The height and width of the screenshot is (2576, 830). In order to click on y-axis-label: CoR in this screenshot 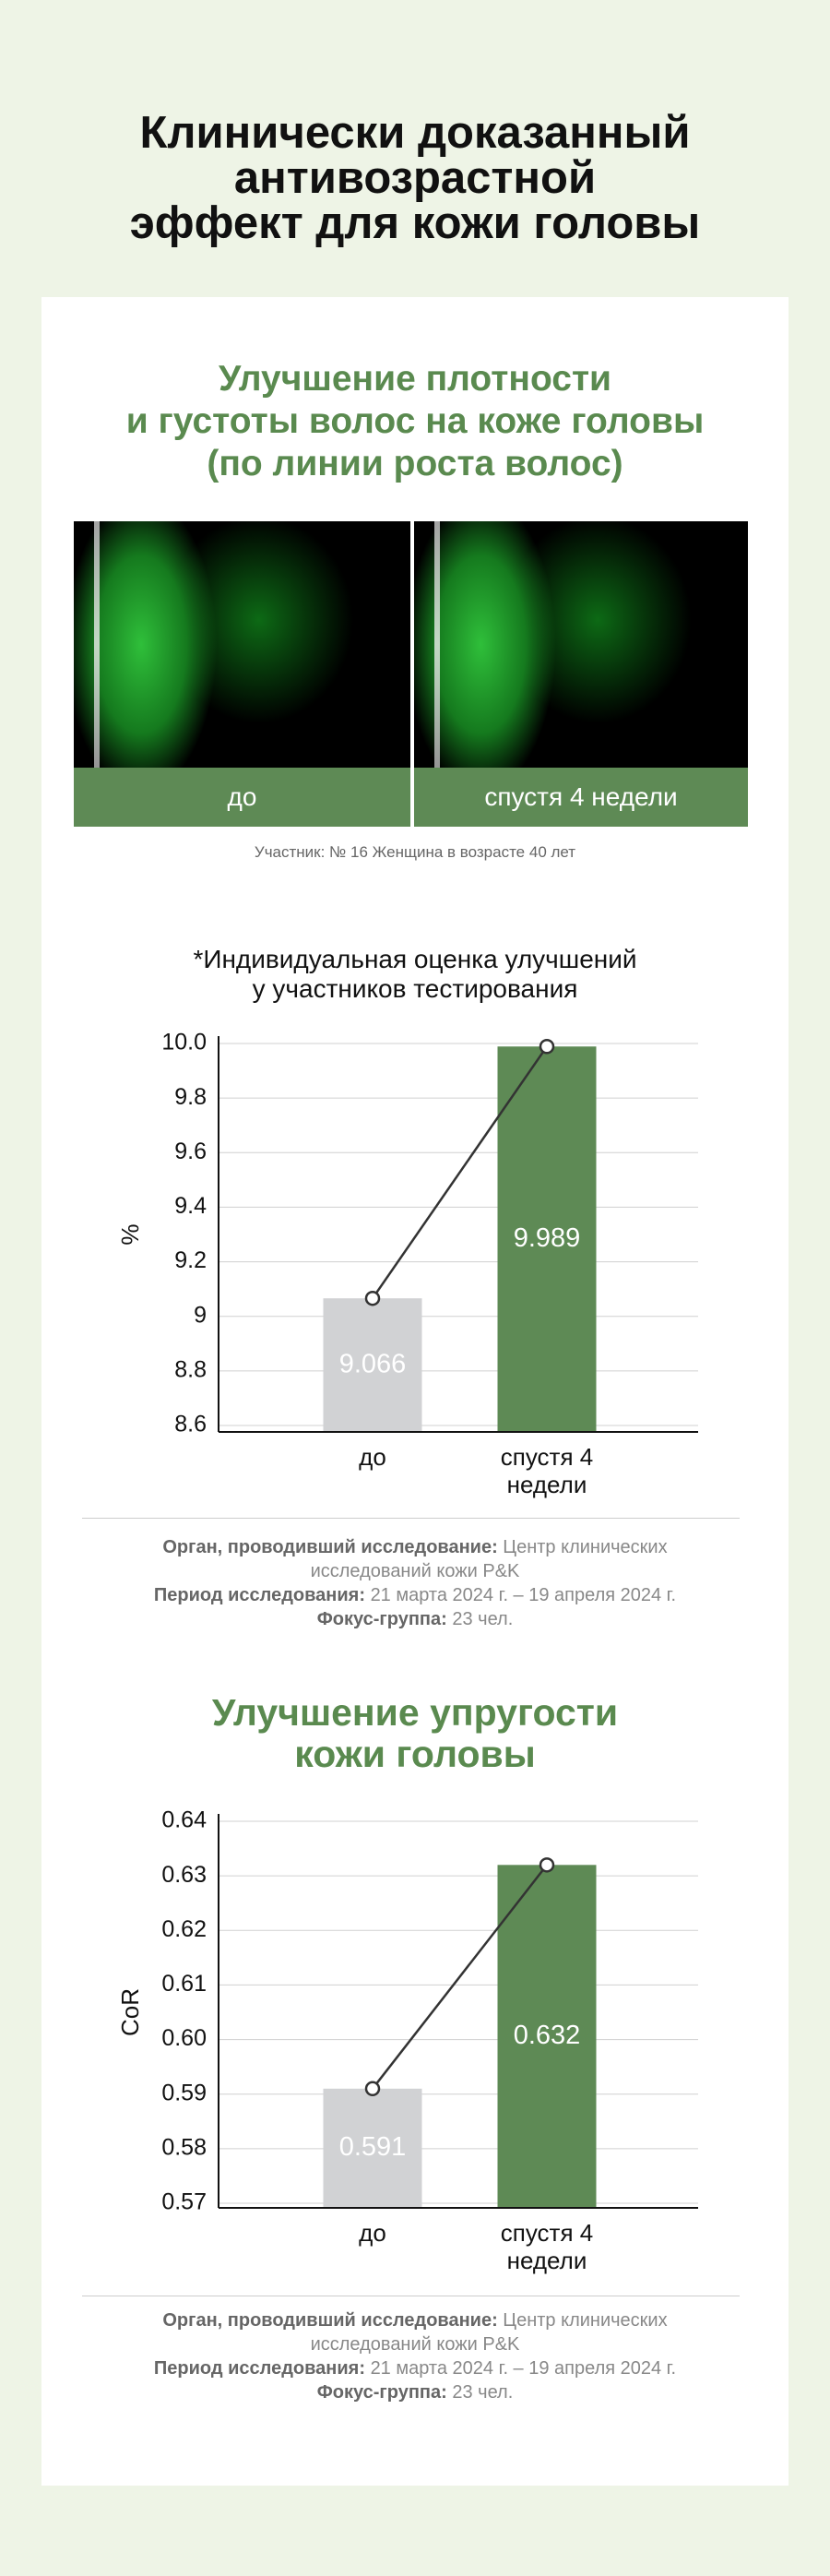, I will do `click(130, 2012)`.